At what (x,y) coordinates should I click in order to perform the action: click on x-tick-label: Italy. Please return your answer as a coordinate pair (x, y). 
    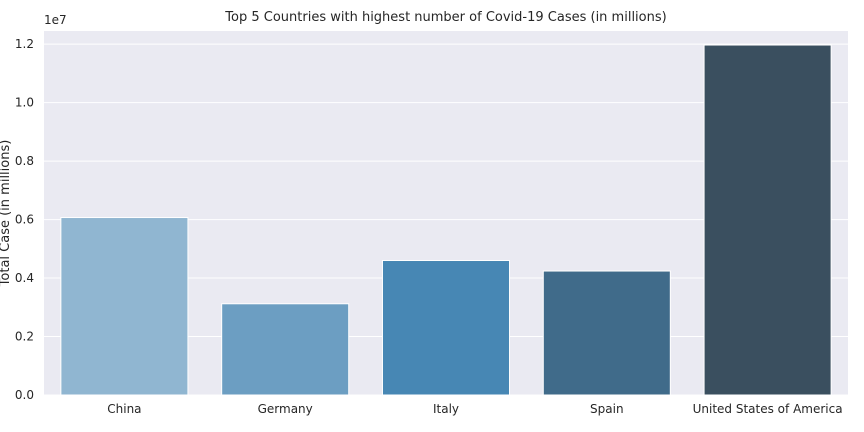
    Looking at the image, I should click on (446, 409).